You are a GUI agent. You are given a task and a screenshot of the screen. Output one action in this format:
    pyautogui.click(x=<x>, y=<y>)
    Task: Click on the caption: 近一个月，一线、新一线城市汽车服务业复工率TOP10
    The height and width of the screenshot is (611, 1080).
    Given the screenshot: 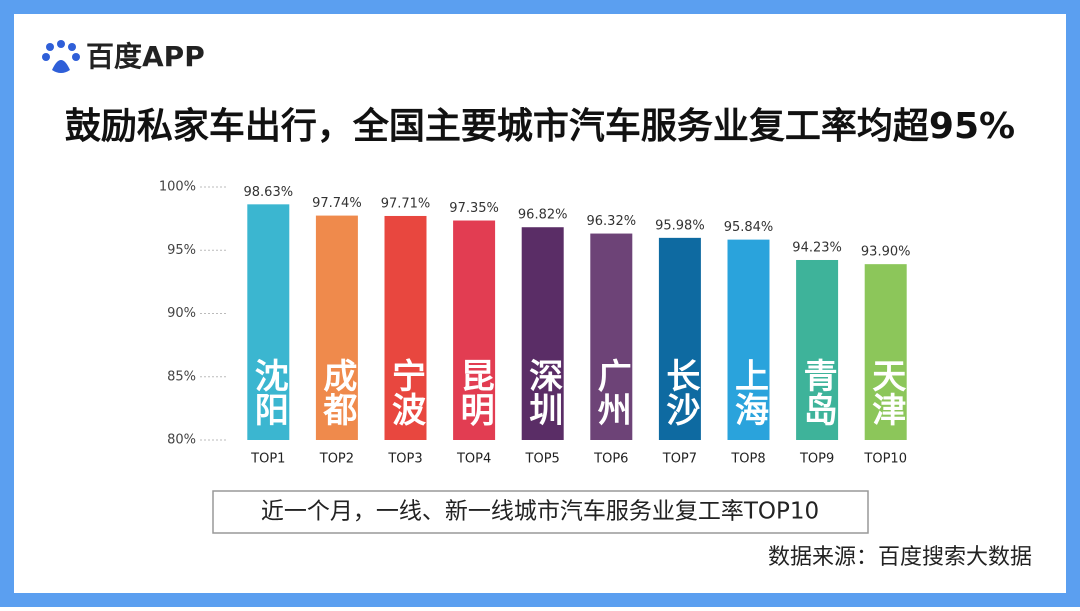 What is the action you would take?
    pyautogui.click(x=540, y=512)
    